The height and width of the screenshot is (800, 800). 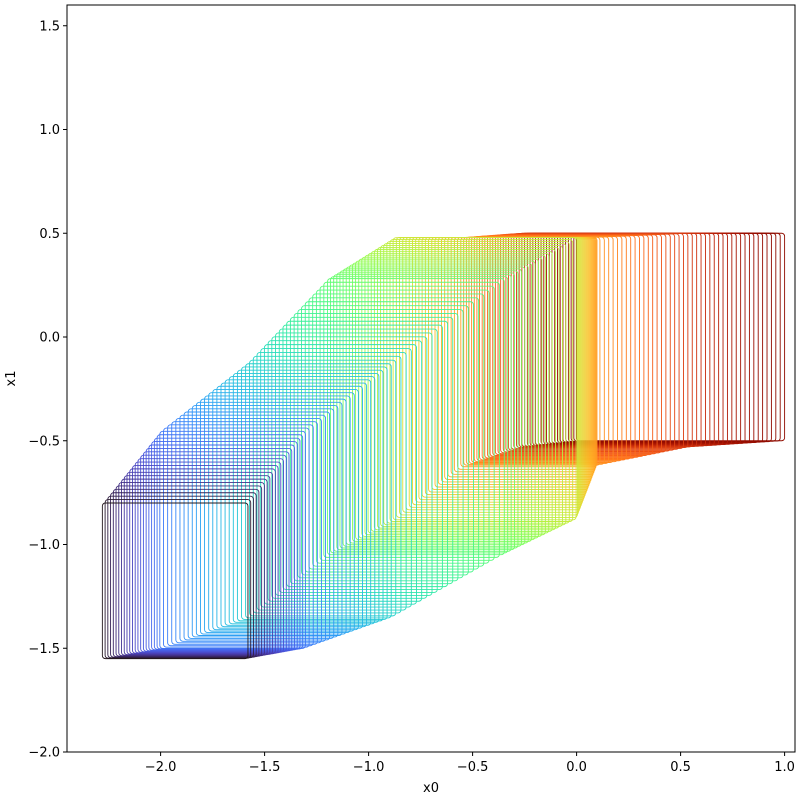 I want to click on y-tick-label: 0.5, so click(x=49, y=234).